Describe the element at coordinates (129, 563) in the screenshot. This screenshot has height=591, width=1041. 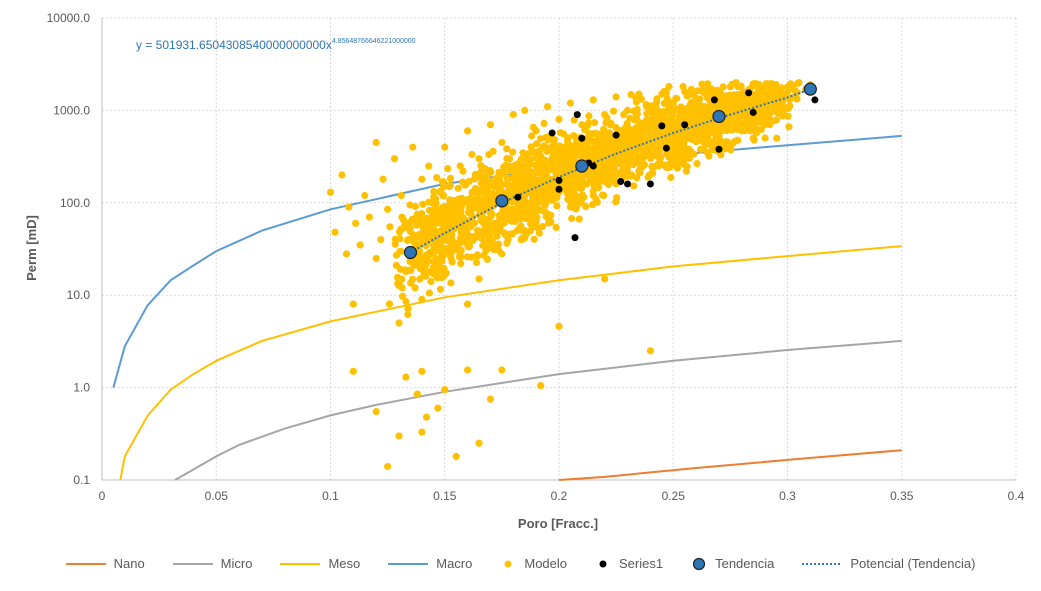
I see `legend-label: Nano` at that location.